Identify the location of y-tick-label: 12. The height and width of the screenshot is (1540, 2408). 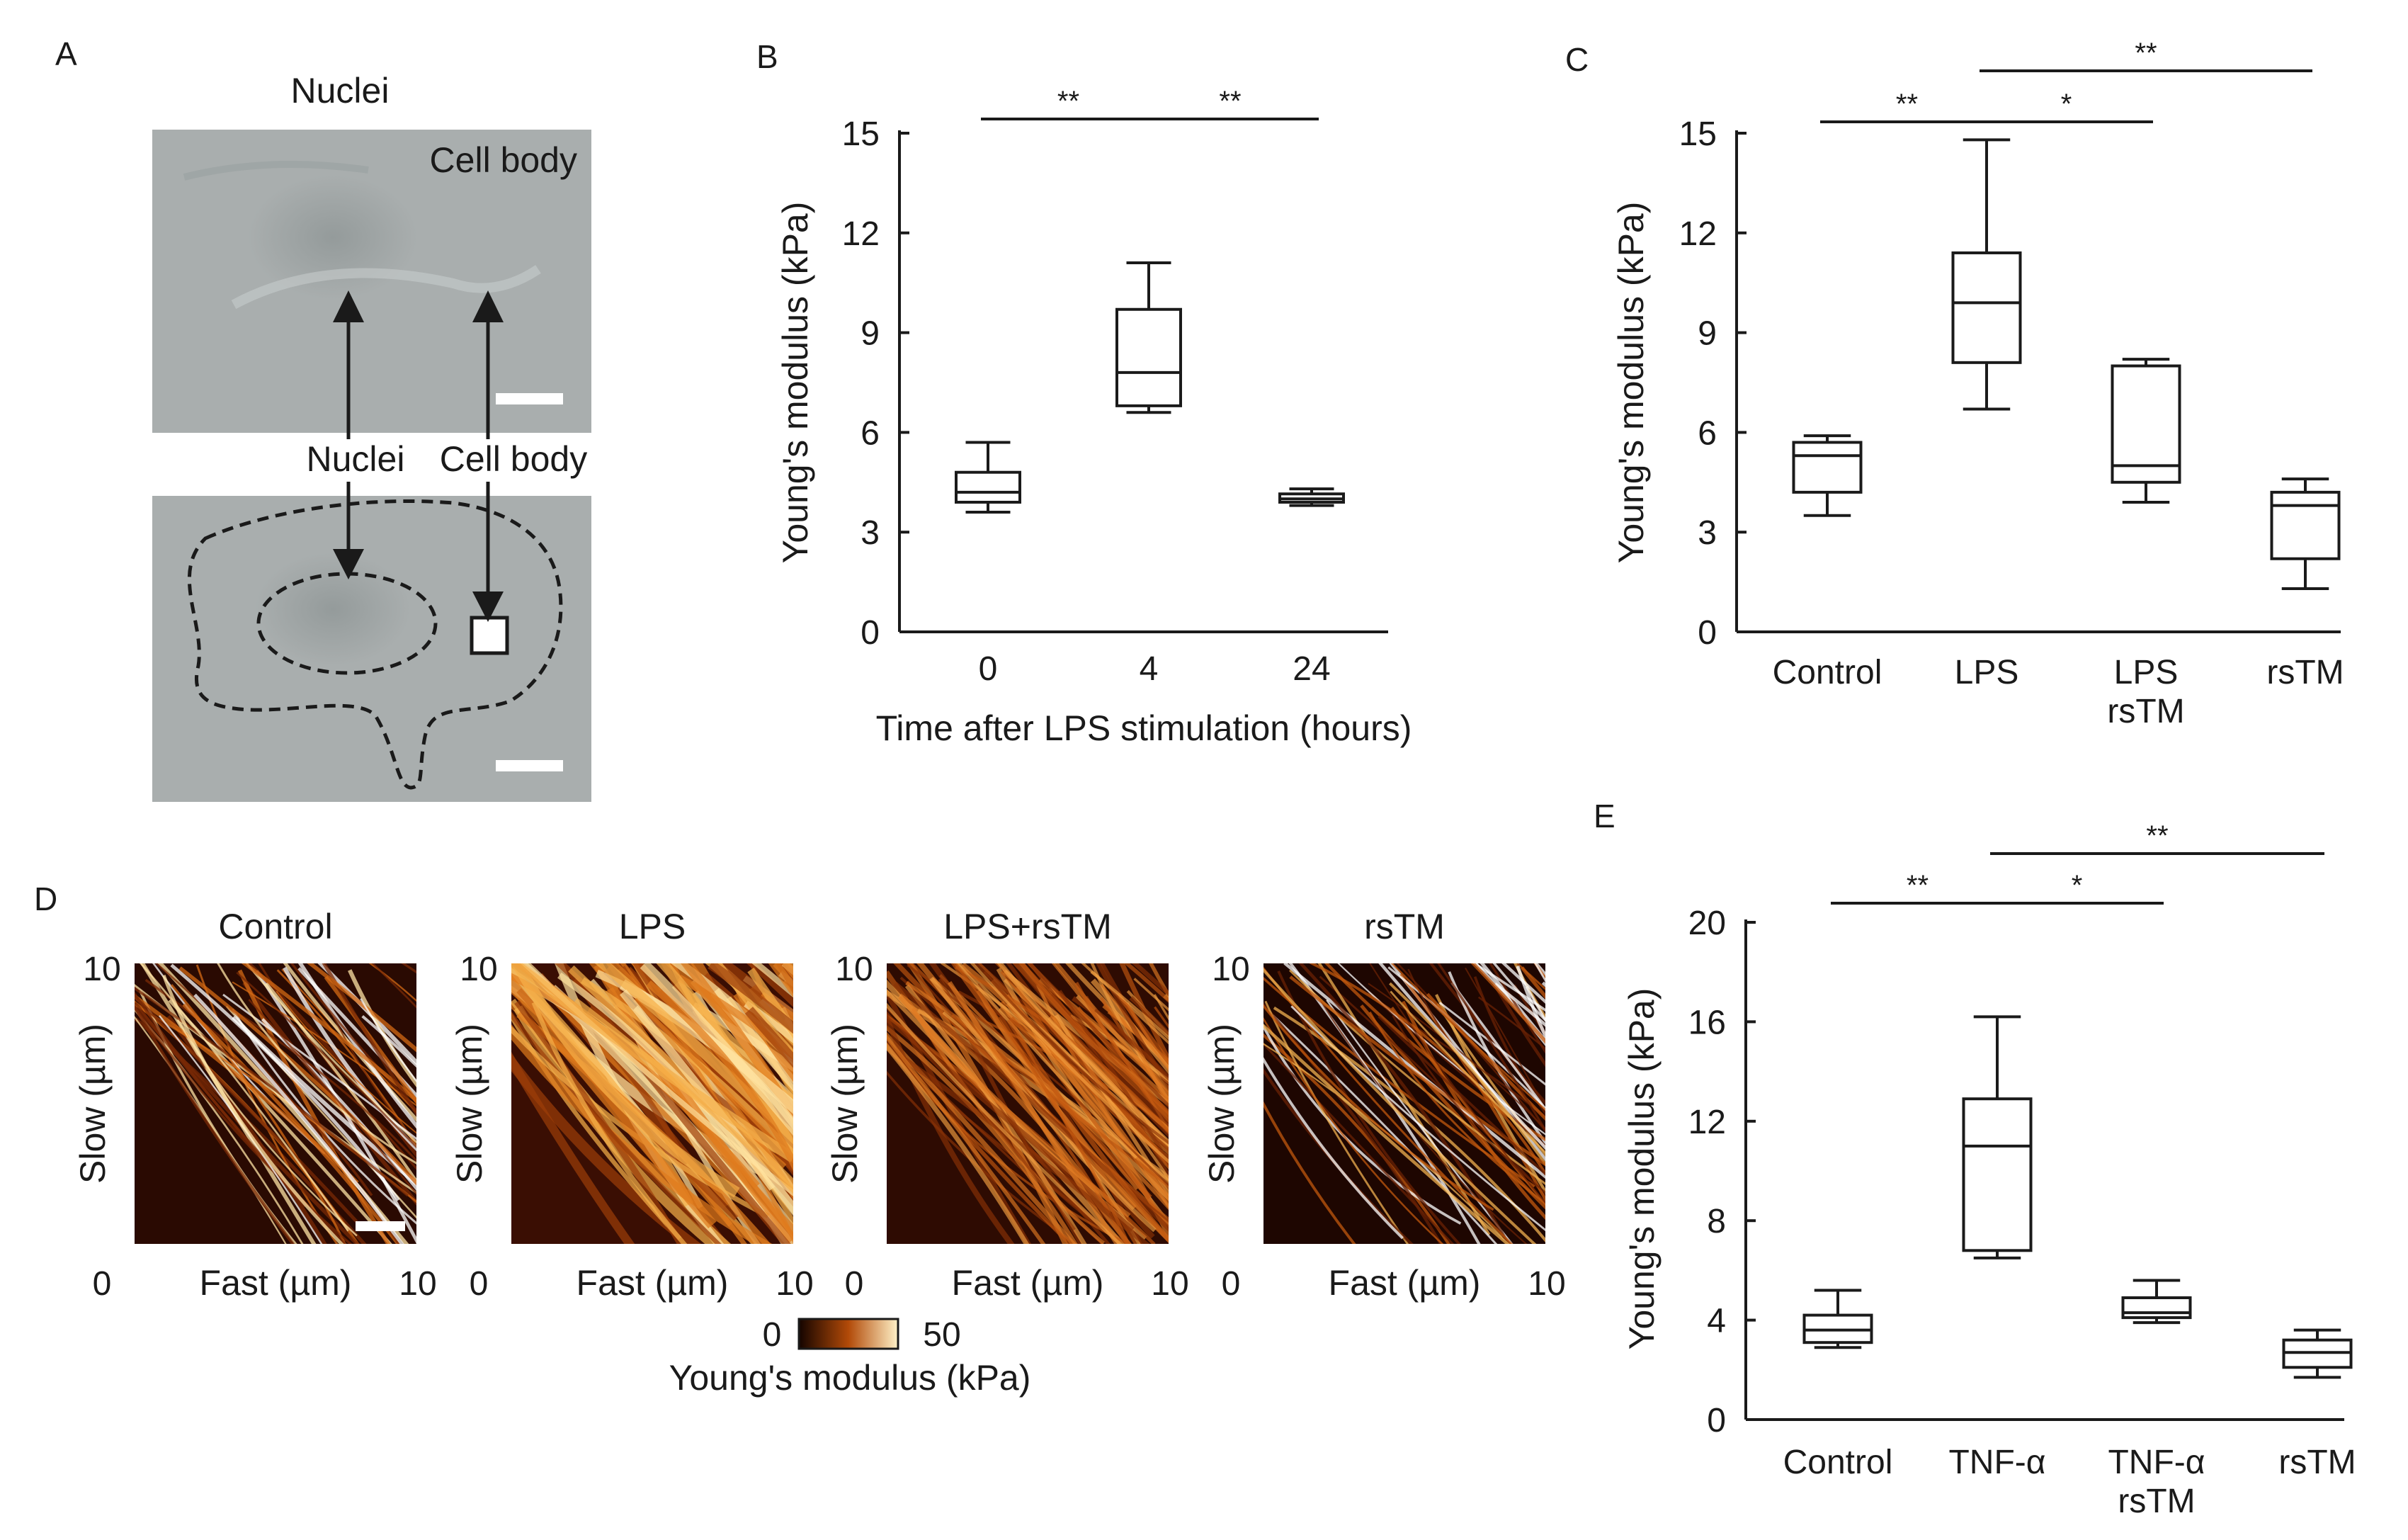
(1707, 1122).